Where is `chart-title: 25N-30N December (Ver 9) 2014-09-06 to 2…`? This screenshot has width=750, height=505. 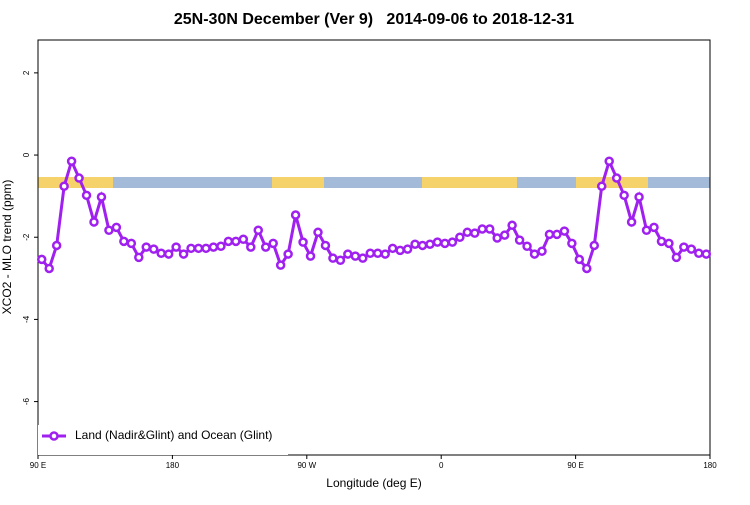
chart-title: 25N-30N December (Ver 9) 2014-09-06 to 2… is located at coordinates (374, 19).